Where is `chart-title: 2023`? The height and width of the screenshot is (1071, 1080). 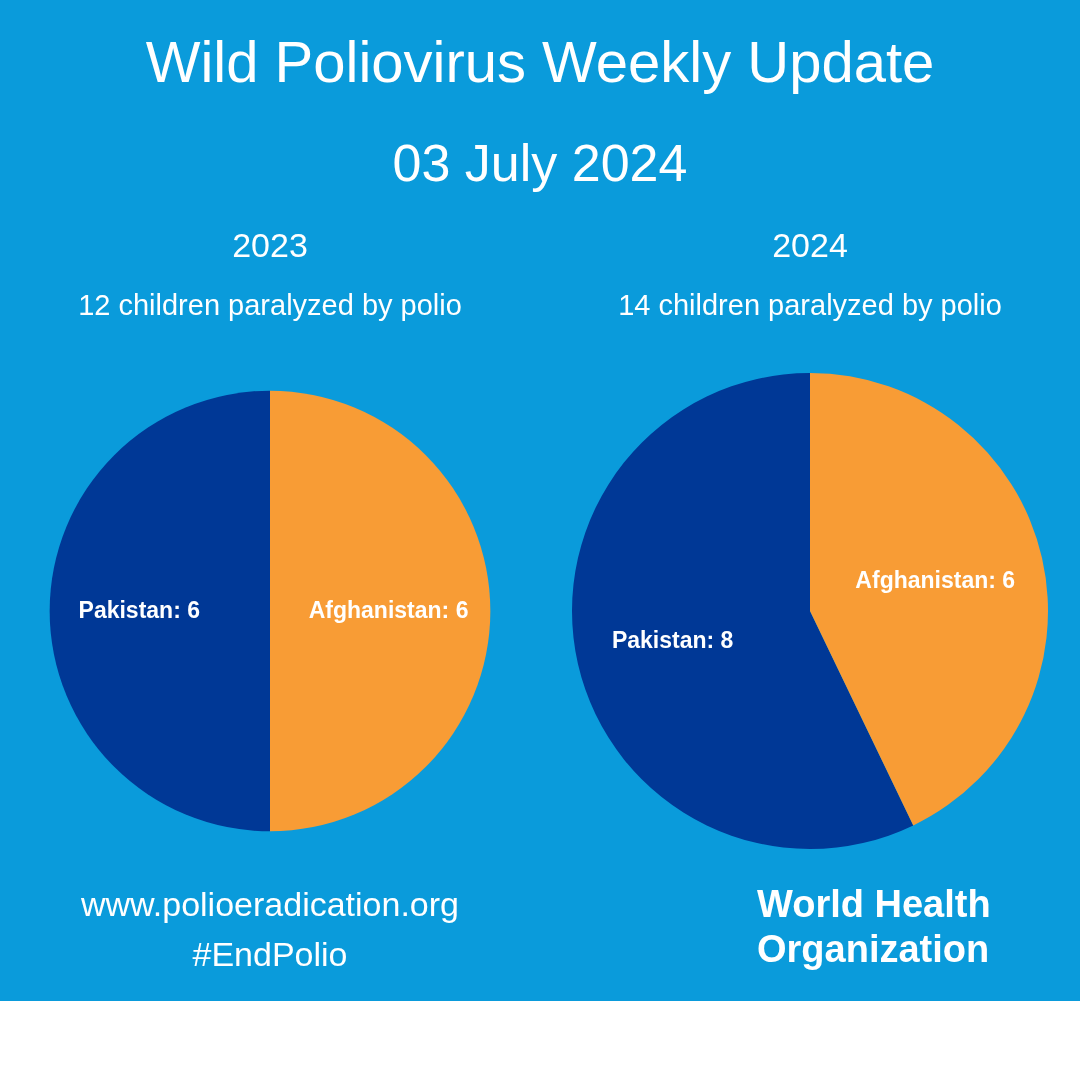 chart-title: 2023 is located at coordinates (270, 245).